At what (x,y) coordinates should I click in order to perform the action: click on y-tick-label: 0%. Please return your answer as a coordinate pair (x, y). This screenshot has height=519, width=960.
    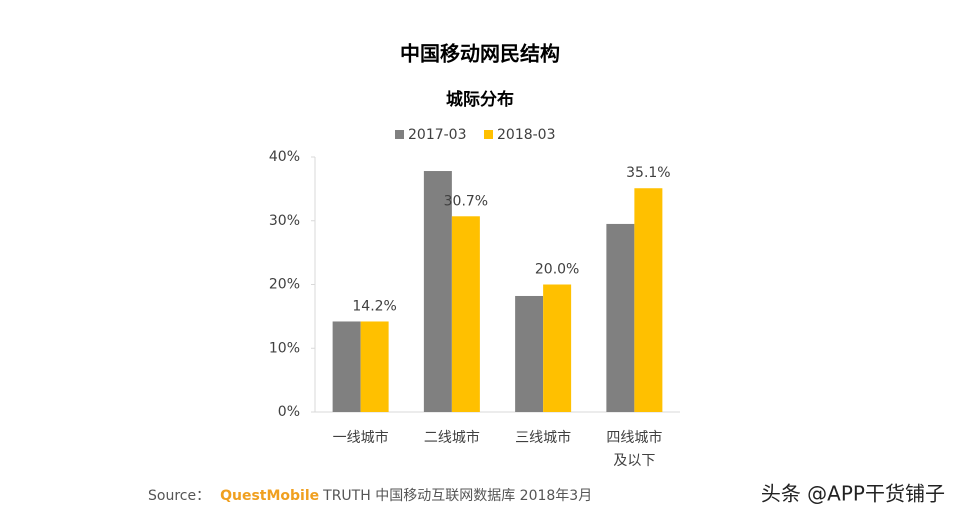
    Looking at the image, I should click on (289, 412).